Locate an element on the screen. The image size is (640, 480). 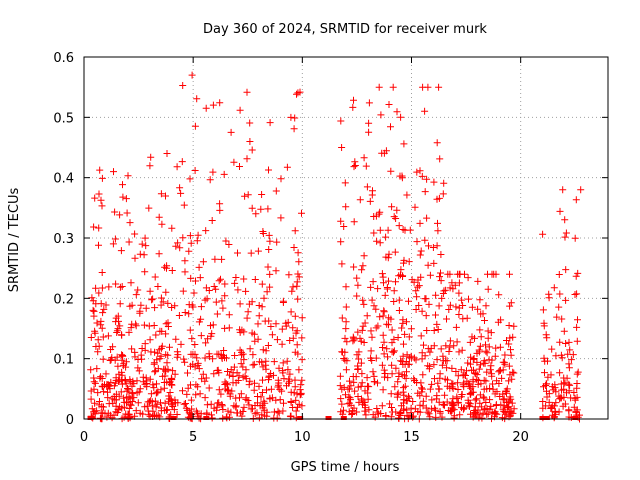
baseline-marker is located at coordinates (542, 418).